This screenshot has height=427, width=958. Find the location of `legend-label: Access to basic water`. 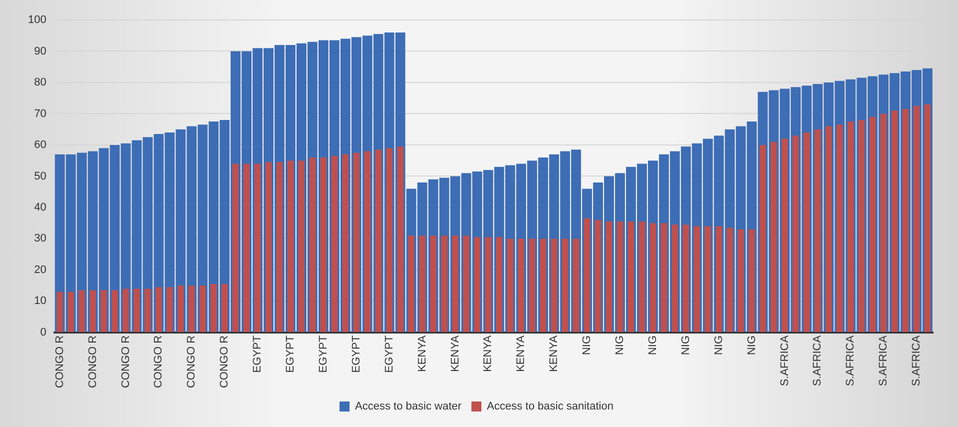

legend-label: Access to basic water is located at coordinates (408, 406).